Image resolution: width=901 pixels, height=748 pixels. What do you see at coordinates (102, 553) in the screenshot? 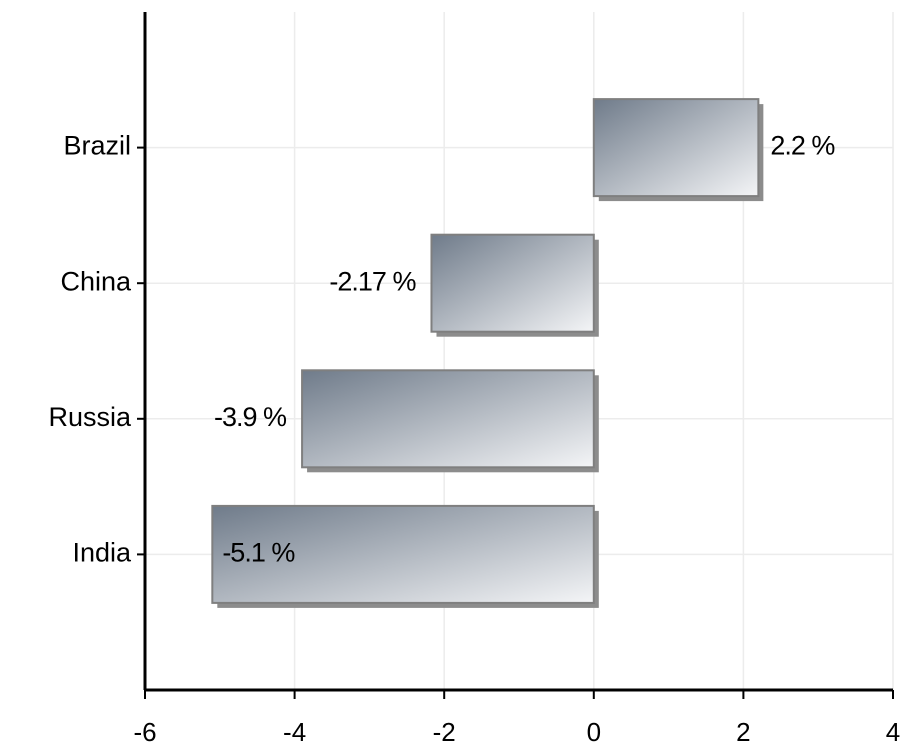
I see `y-tick-label: India` at bounding box center [102, 553].